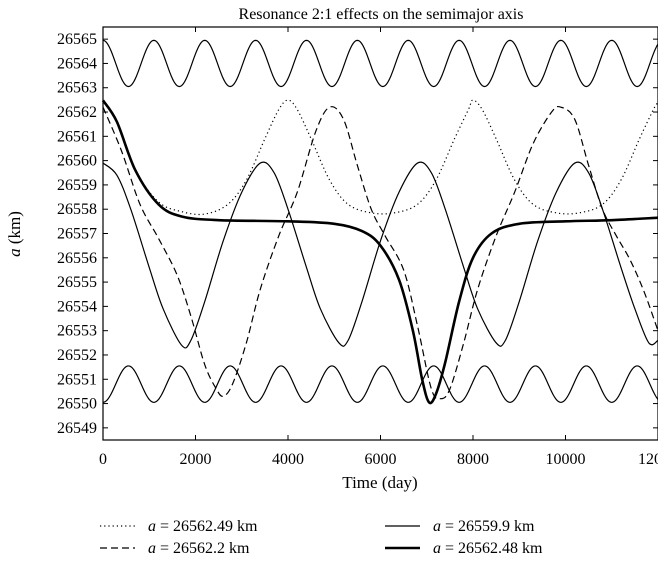  Describe the element at coordinates (379, 482) in the screenshot. I see `x-axis-label: Time (day)` at that location.